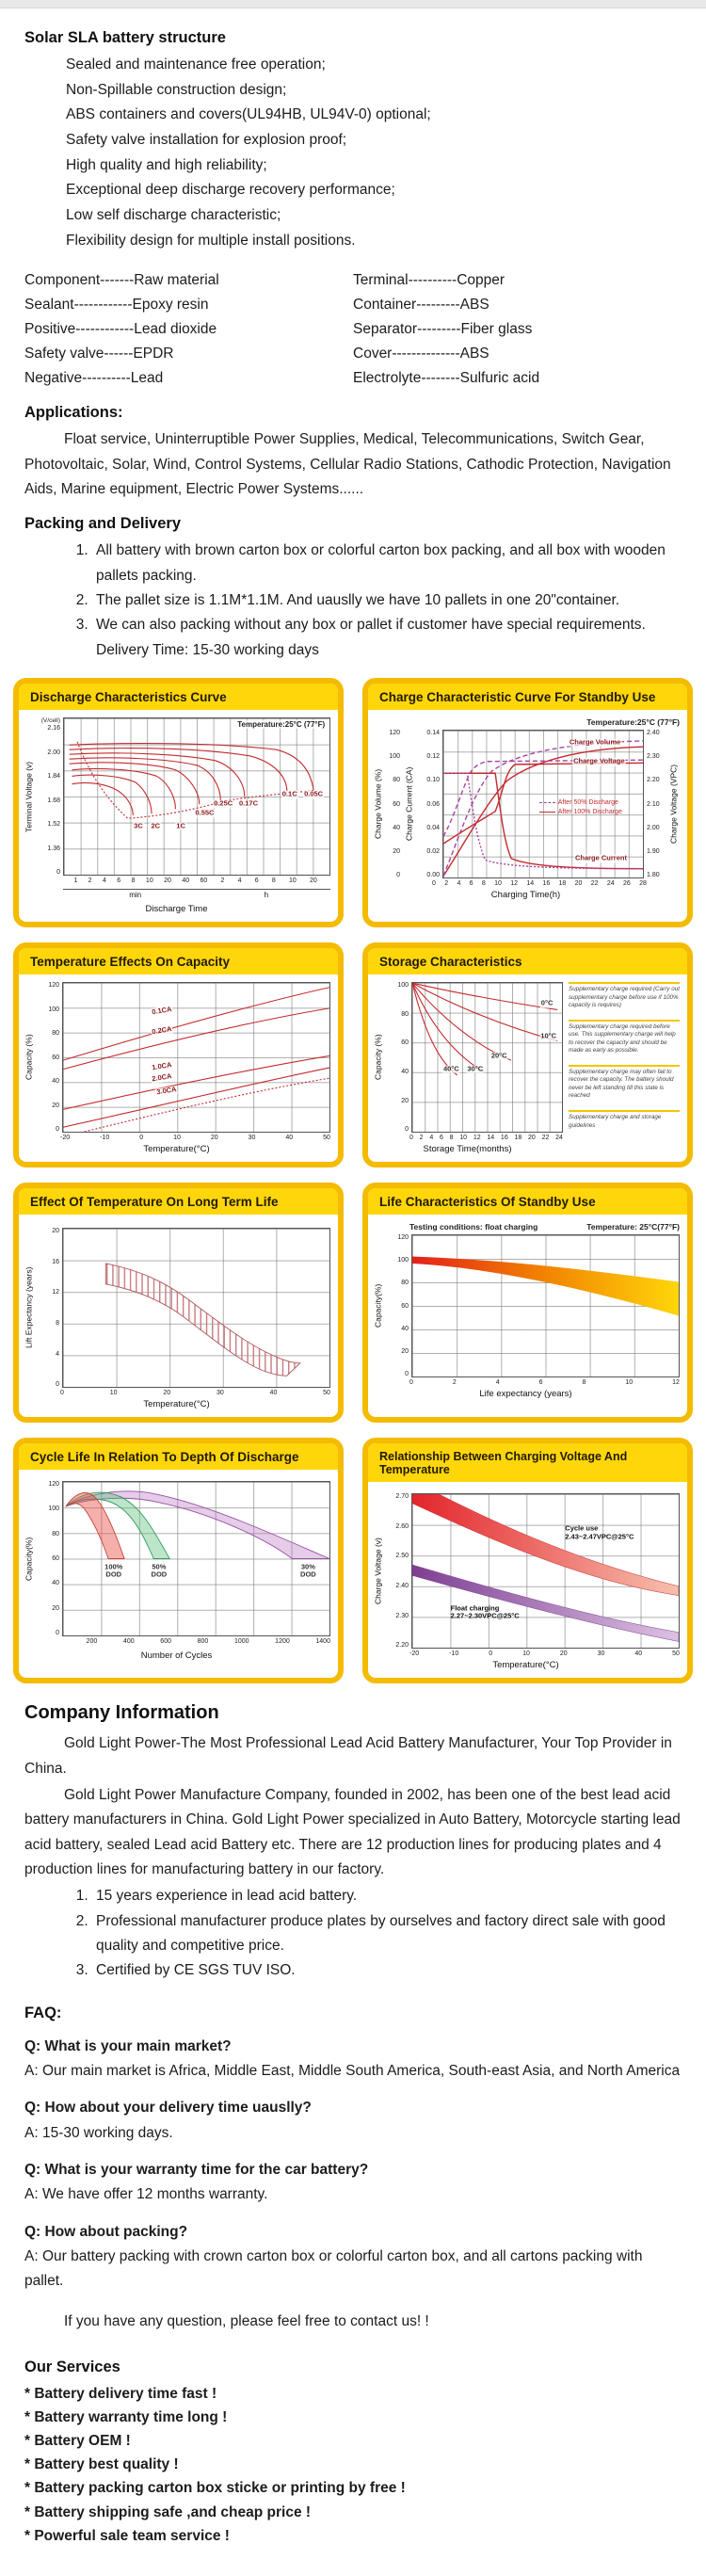 The width and height of the screenshot is (706, 2576). What do you see at coordinates (653, 875) in the screenshot?
I see `y-tick: 1.80` at bounding box center [653, 875].